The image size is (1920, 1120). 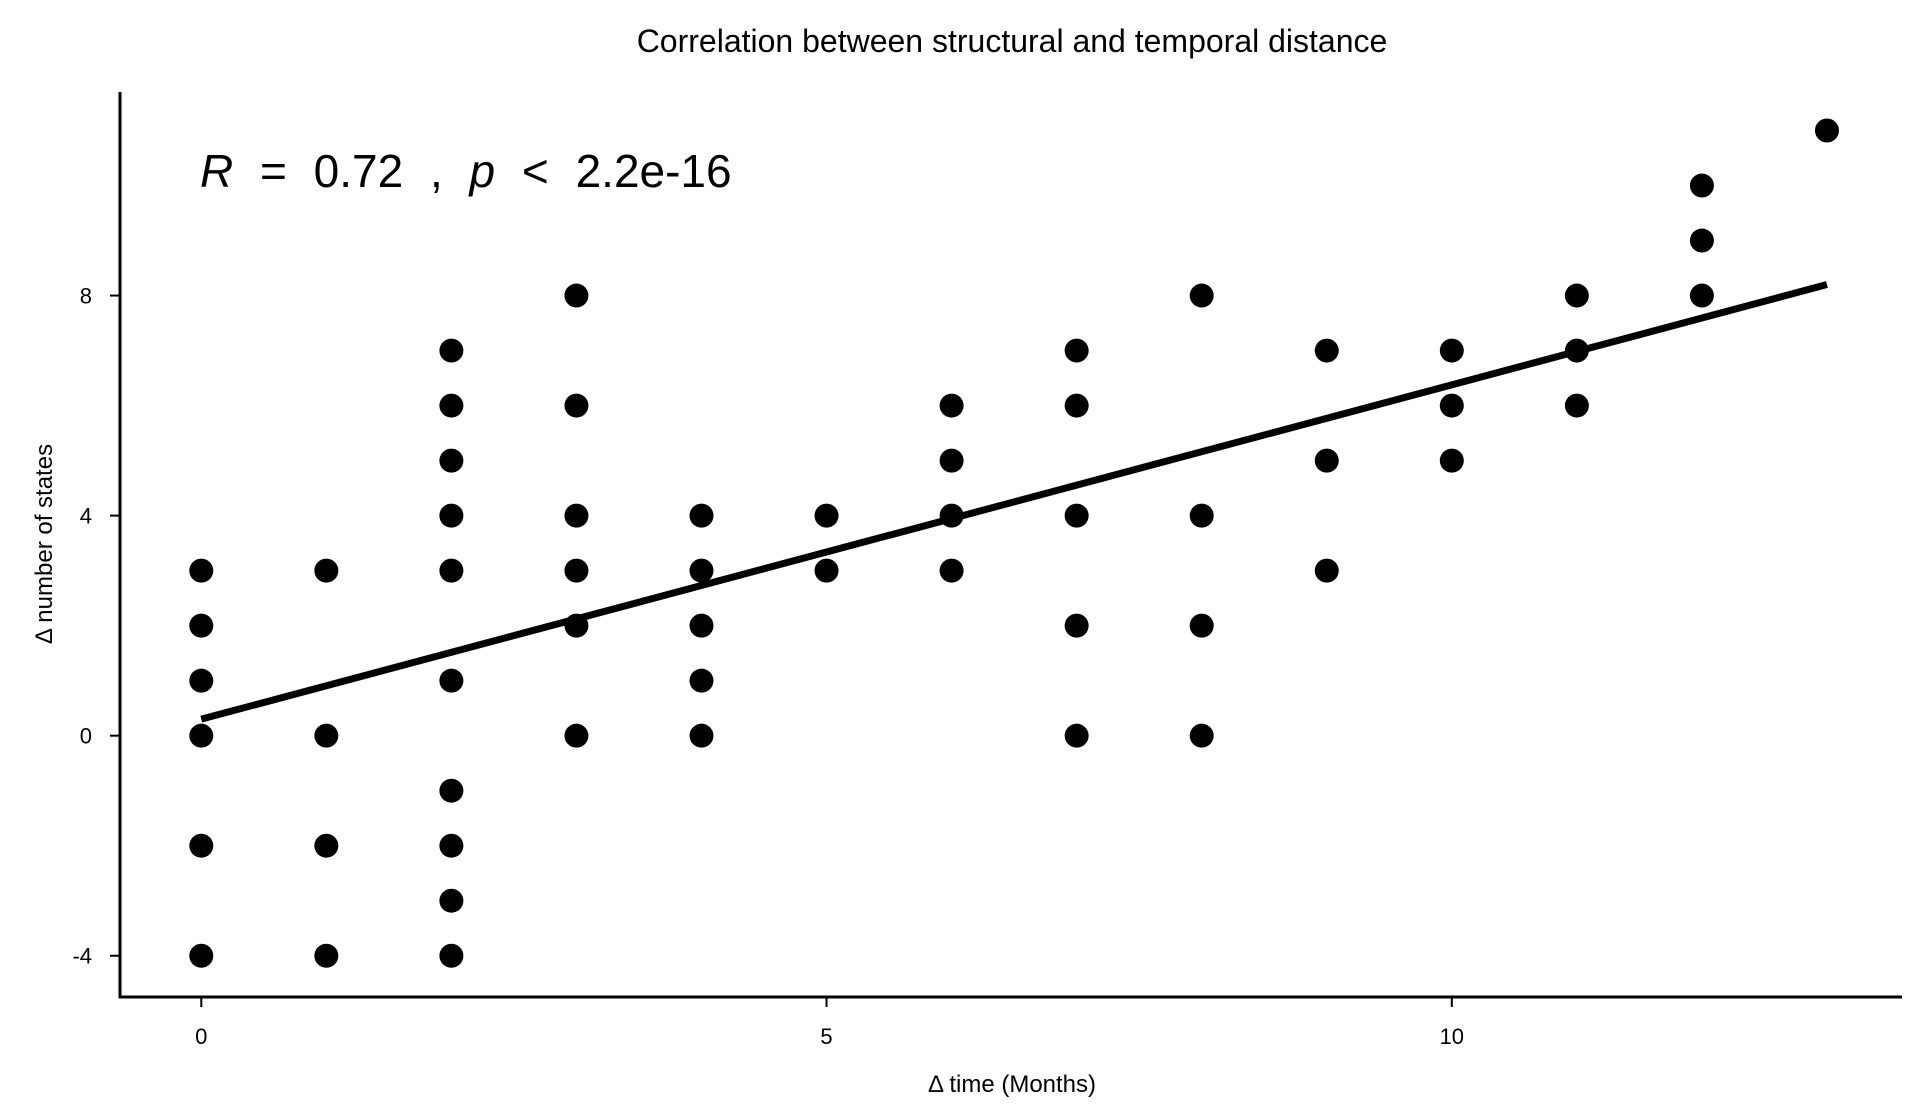 I want to click on x-tick-label: 10, so click(x=1452, y=1036).